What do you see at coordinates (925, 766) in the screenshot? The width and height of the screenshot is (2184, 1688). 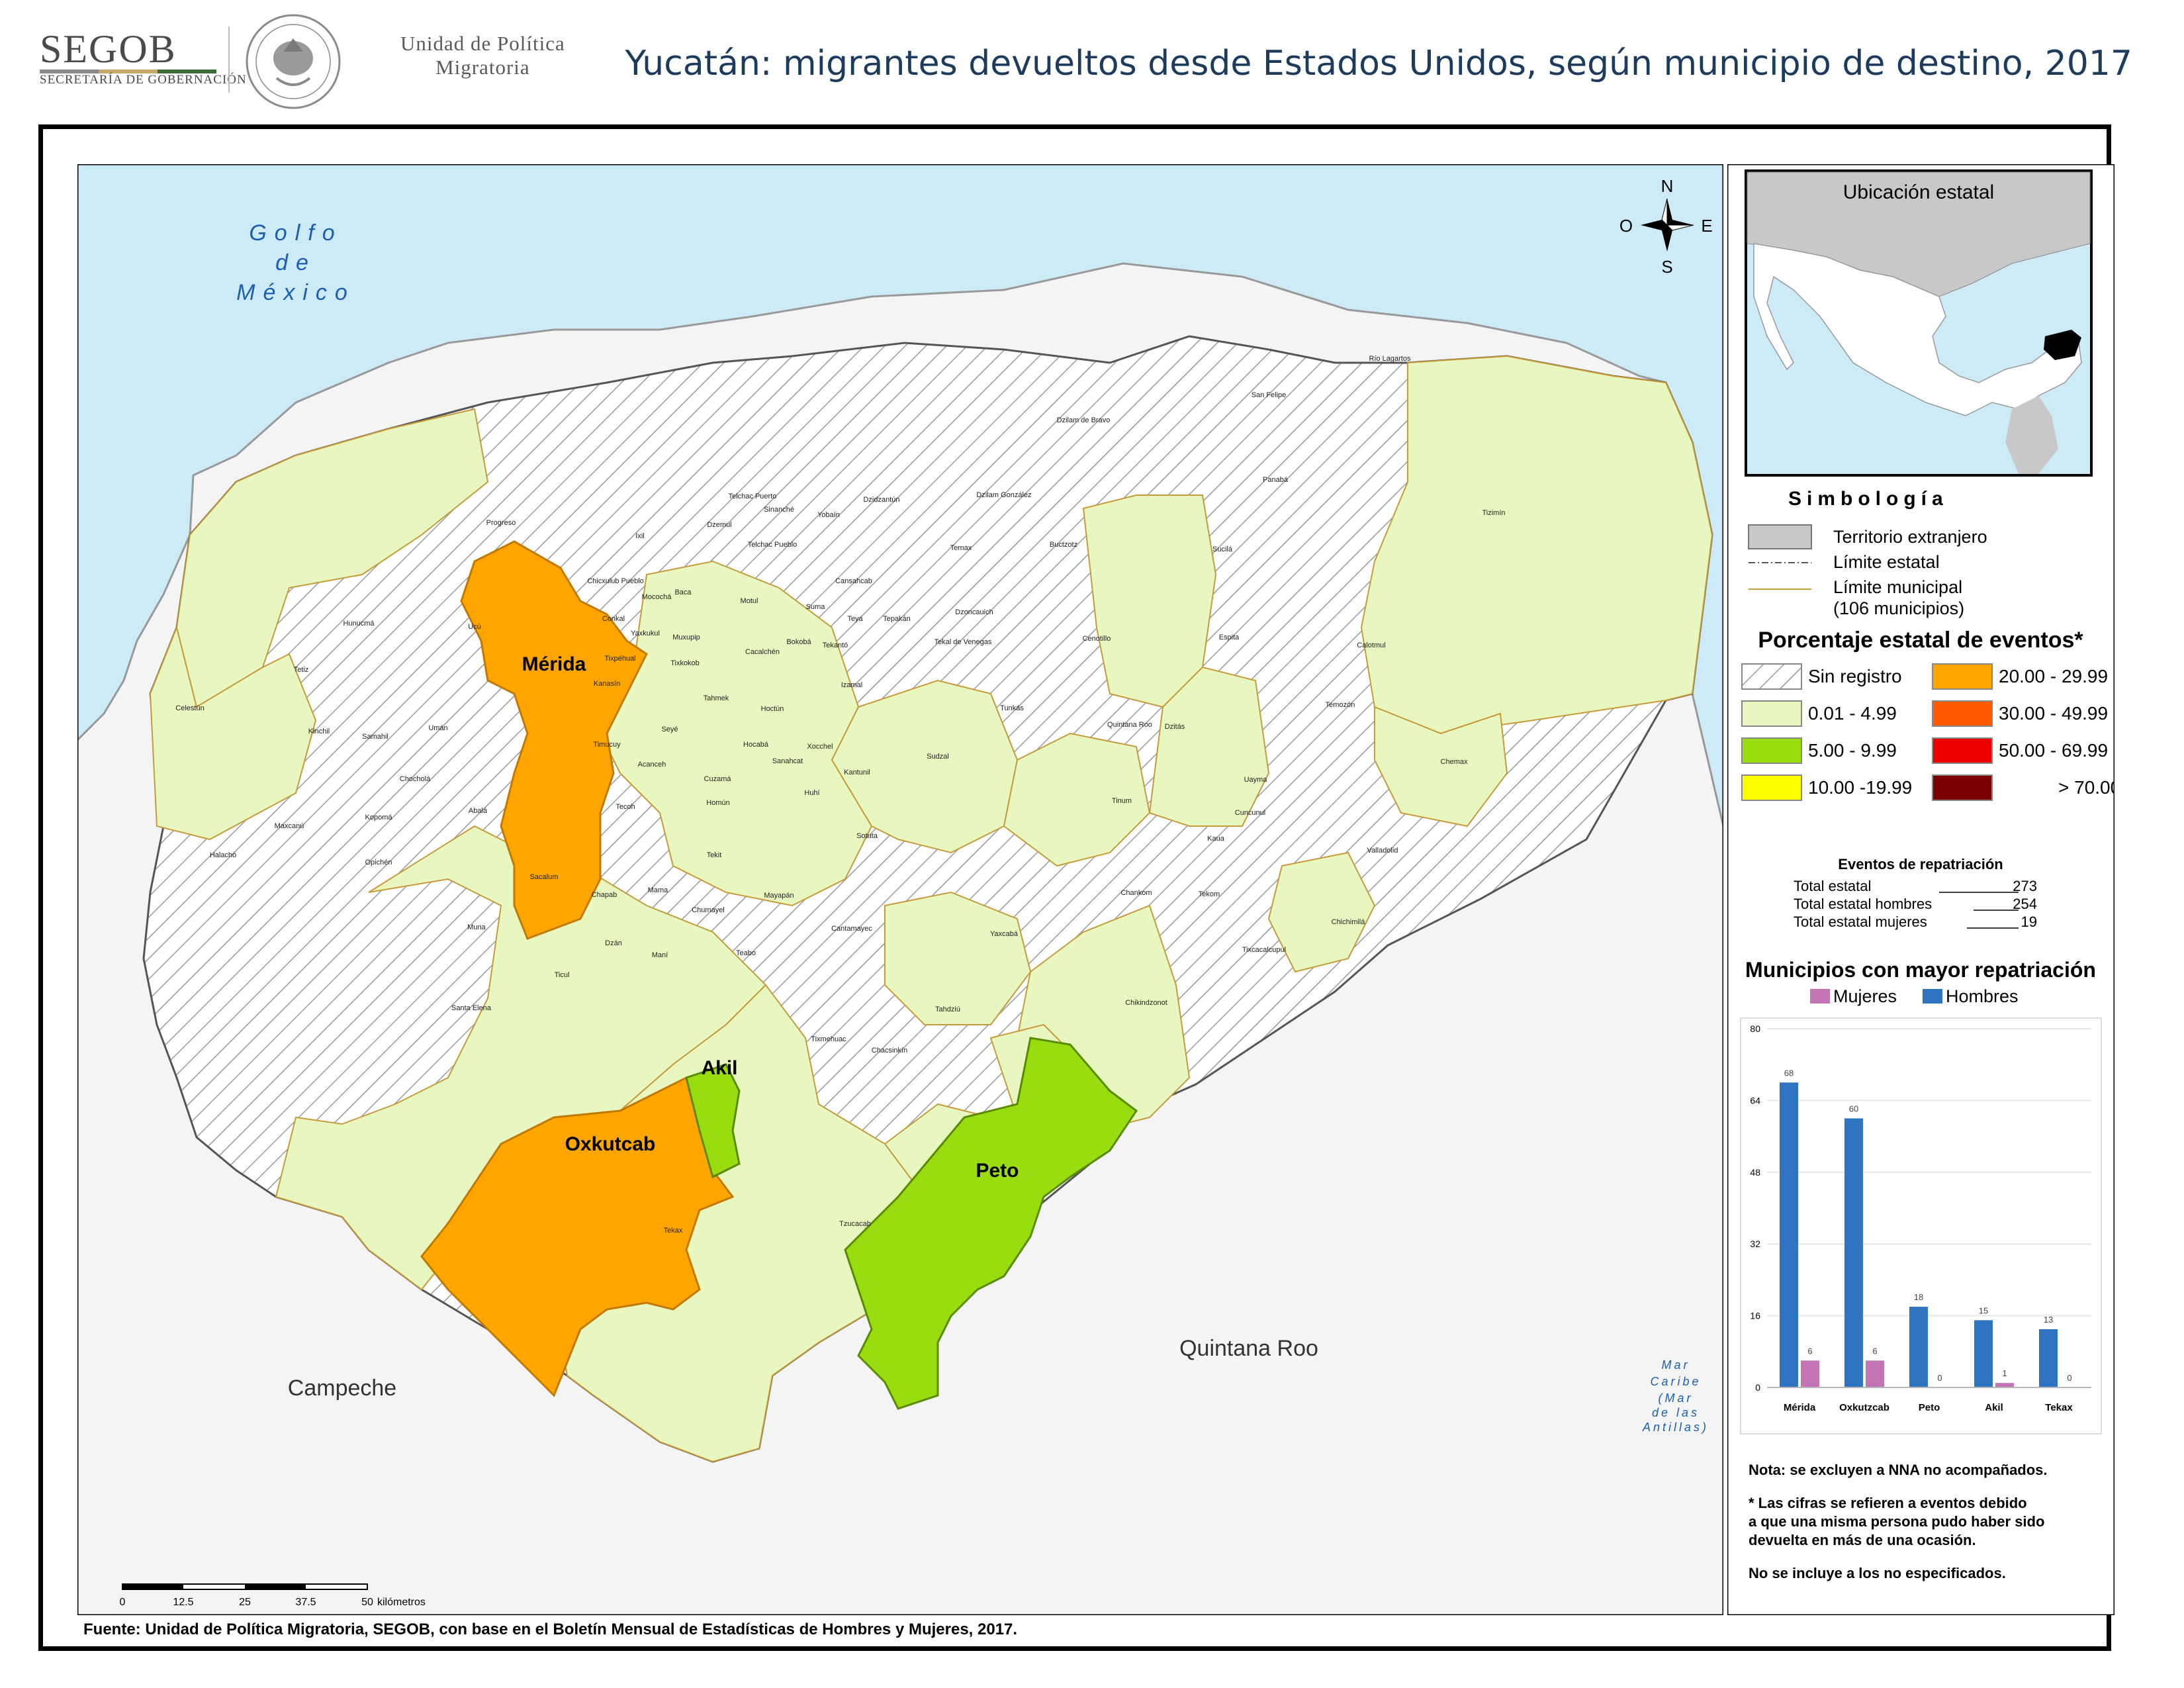 I see `region-izamal` at bounding box center [925, 766].